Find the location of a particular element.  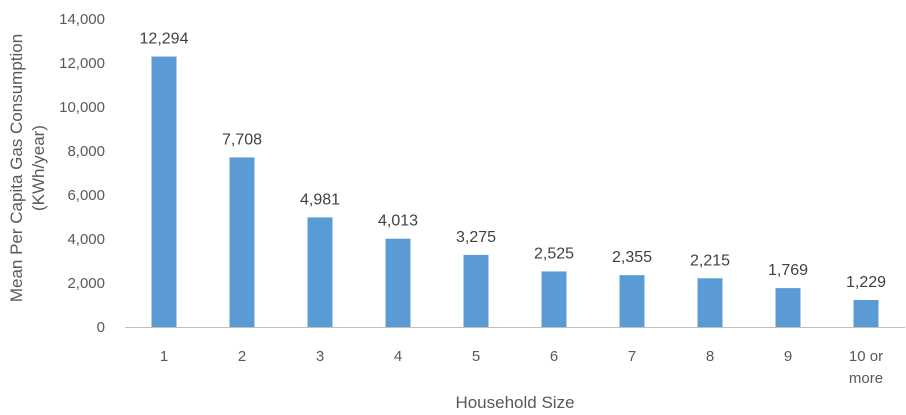

data-label: 1,229 is located at coordinates (866, 282).